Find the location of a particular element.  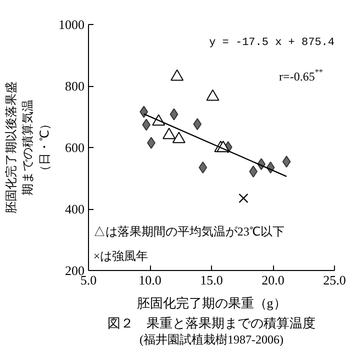

y-tick-label: 1000 is located at coordinates (71, 24).